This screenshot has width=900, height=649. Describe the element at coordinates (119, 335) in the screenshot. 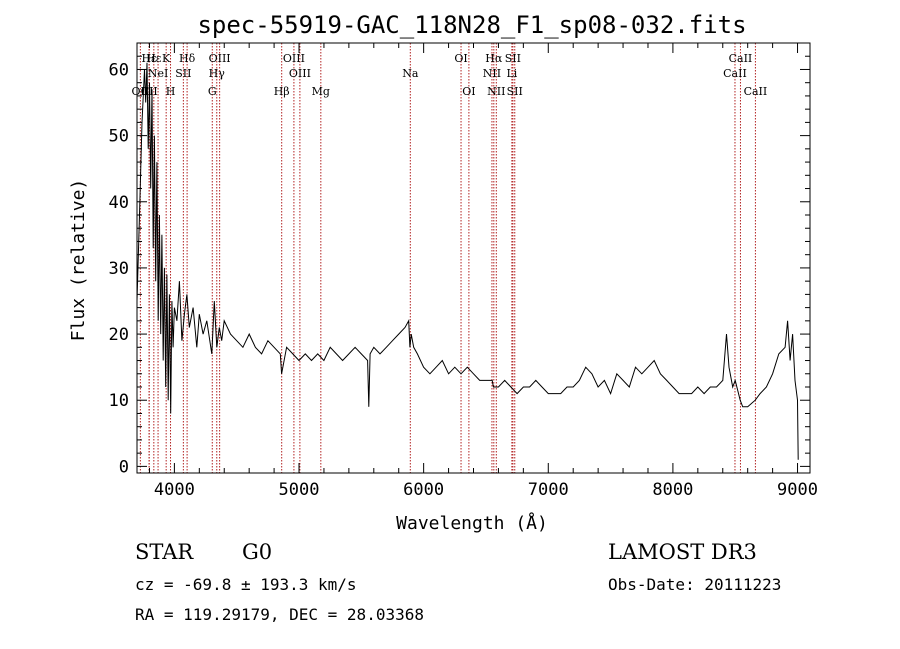

I see `y-tick-label: 20` at that location.